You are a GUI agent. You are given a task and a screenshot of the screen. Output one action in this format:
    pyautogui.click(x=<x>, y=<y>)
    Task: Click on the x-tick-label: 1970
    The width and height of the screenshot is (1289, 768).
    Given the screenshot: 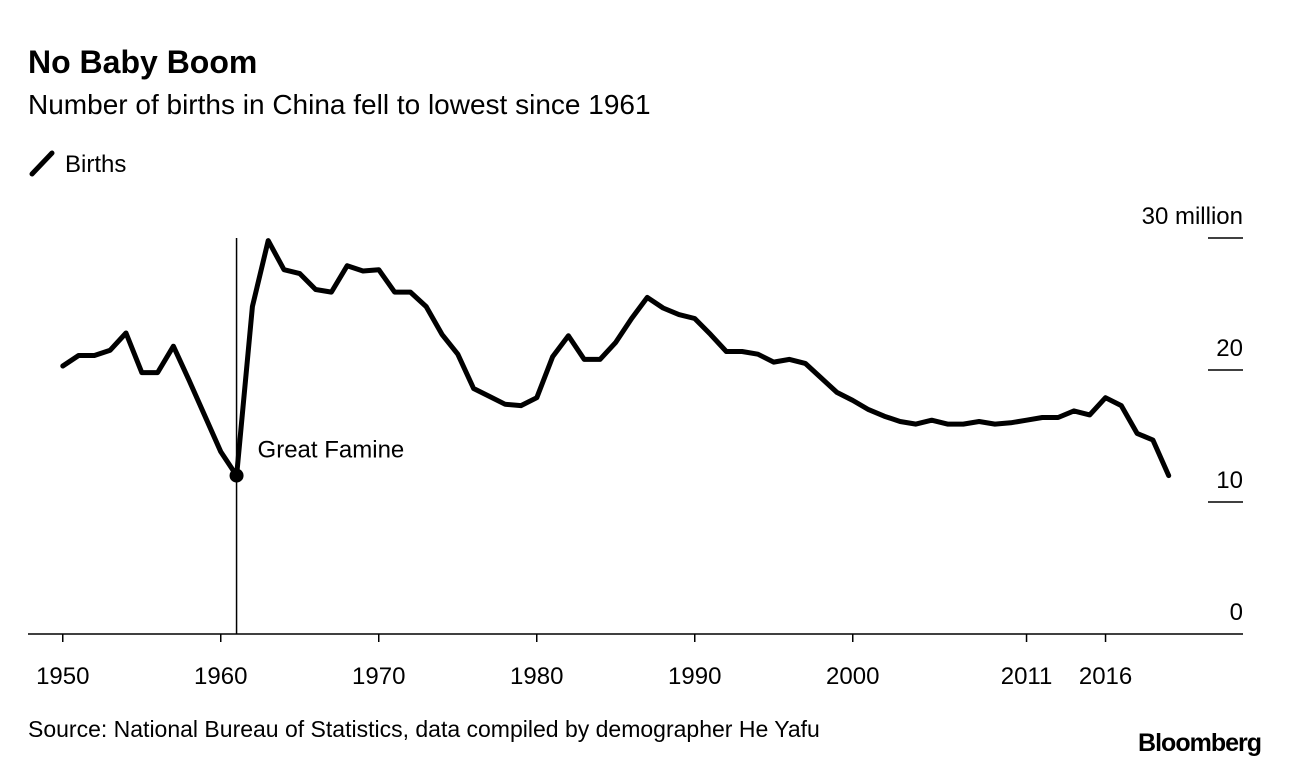 What is the action you would take?
    pyautogui.click(x=378, y=676)
    